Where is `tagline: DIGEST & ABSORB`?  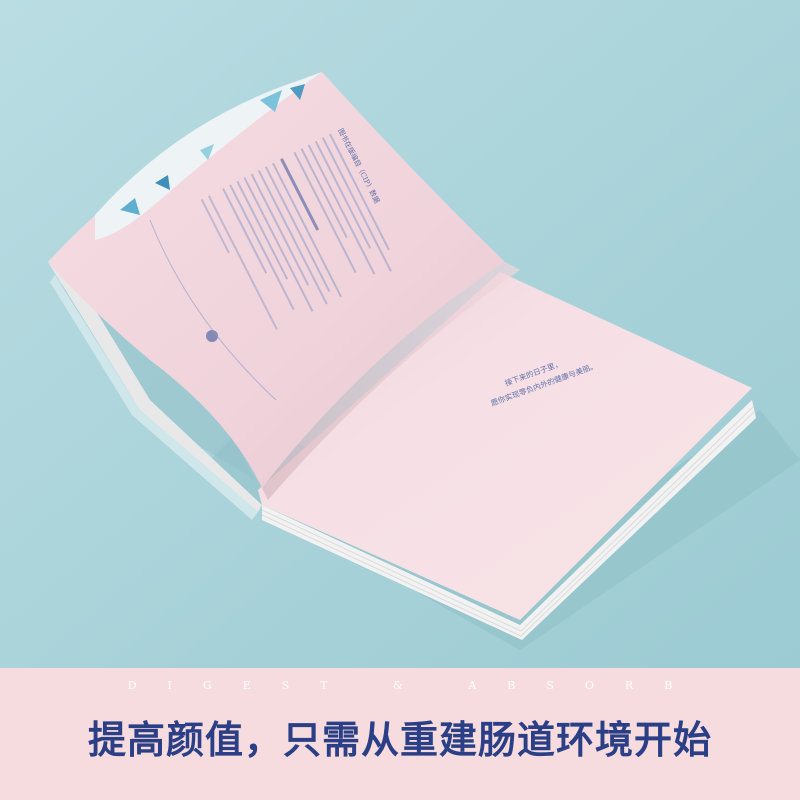 tagline: DIGEST & ABSORB is located at coordinates (415, 685).